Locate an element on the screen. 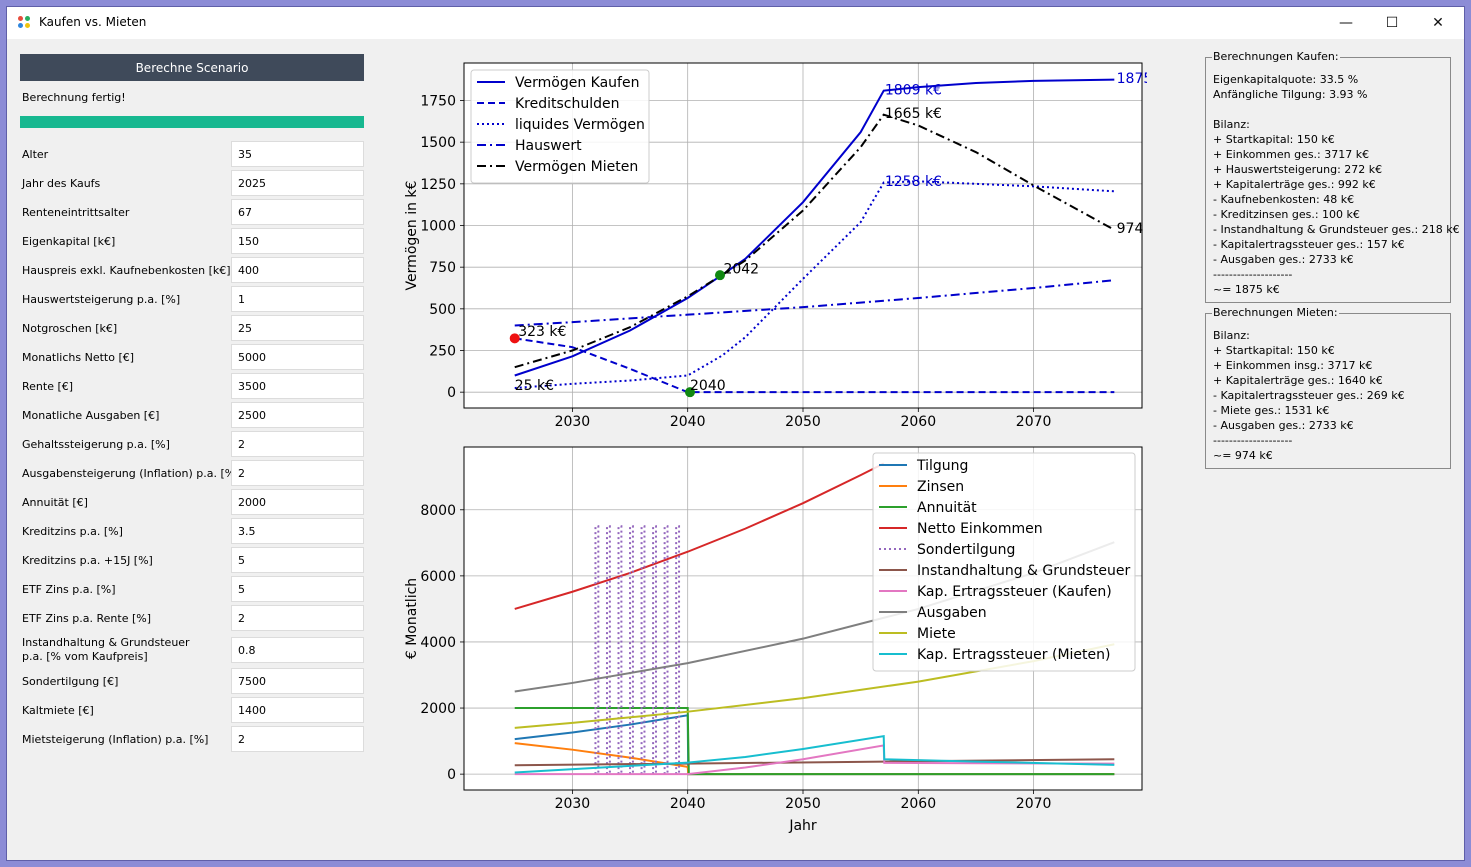  form-row: Renteneintrittsalter 67 is located at coordinates (192, 212).